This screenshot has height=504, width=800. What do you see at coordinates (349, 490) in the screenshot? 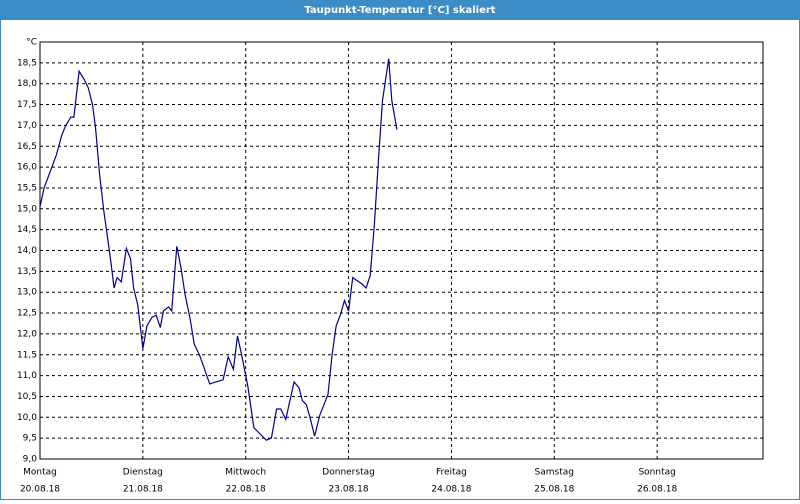
I see `x-tick-date: 23.08.18` at bounding box center [349, 490].